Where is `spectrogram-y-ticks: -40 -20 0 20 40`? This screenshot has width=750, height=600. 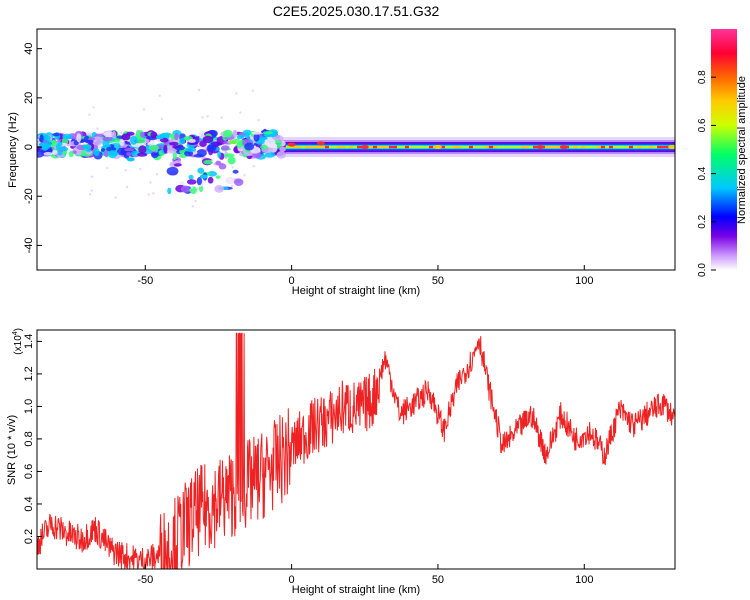 spectrogram-y-ticks: -40 -20 0 20 40 is located at coordinates (32, 148).